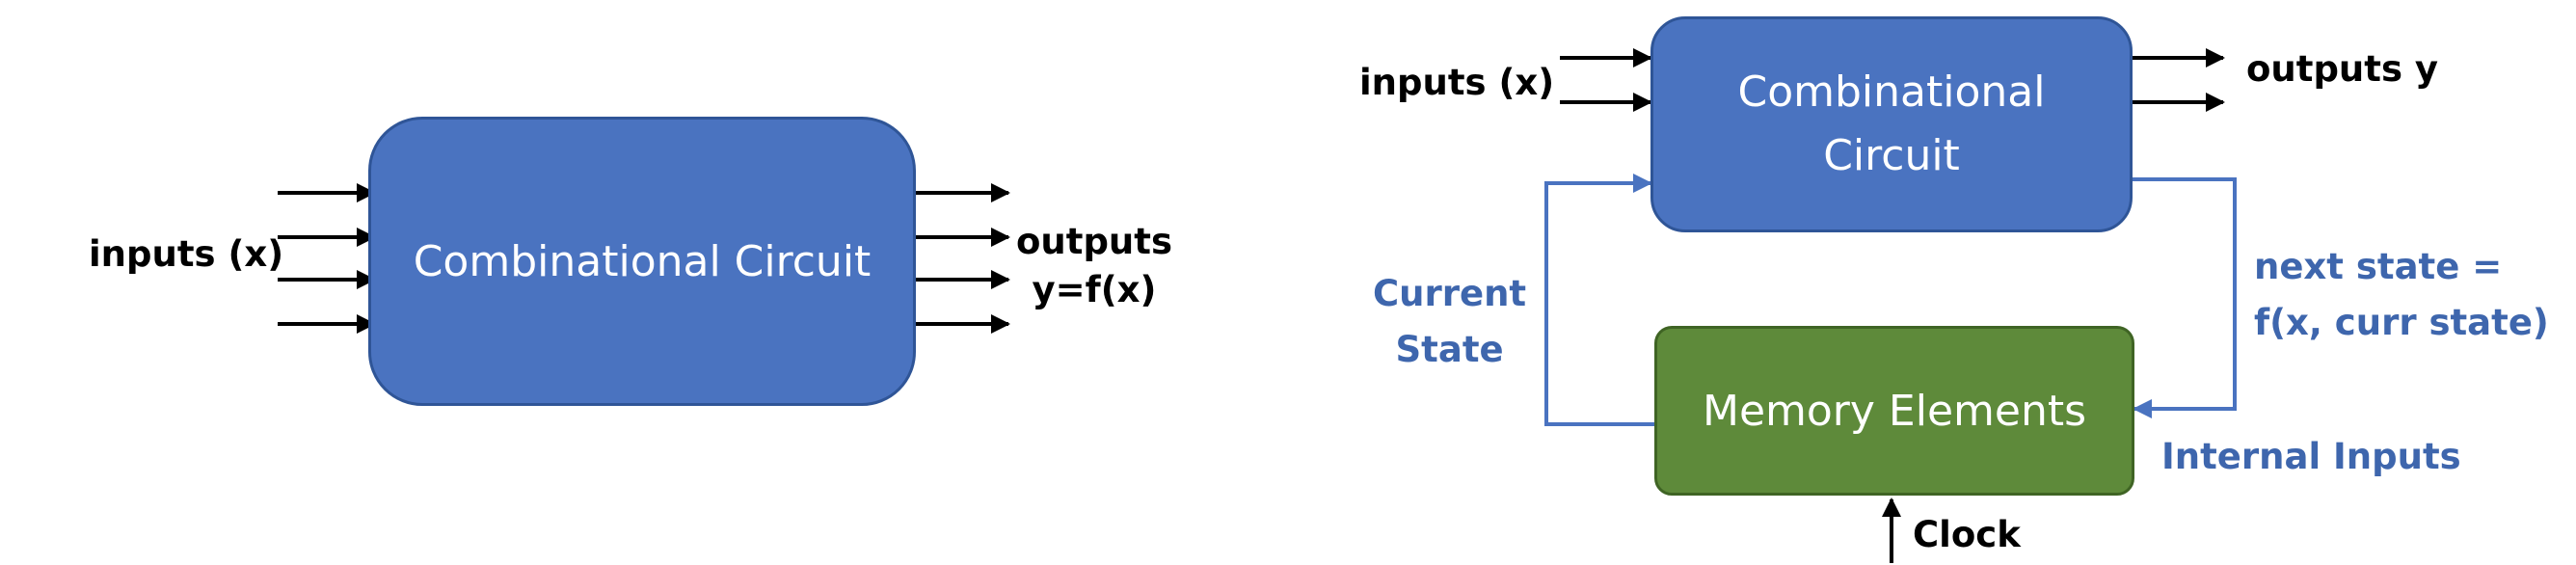  Describe the element at coordinates (963, 259) in the screenshot. I see `left-output-arrows` at that location.